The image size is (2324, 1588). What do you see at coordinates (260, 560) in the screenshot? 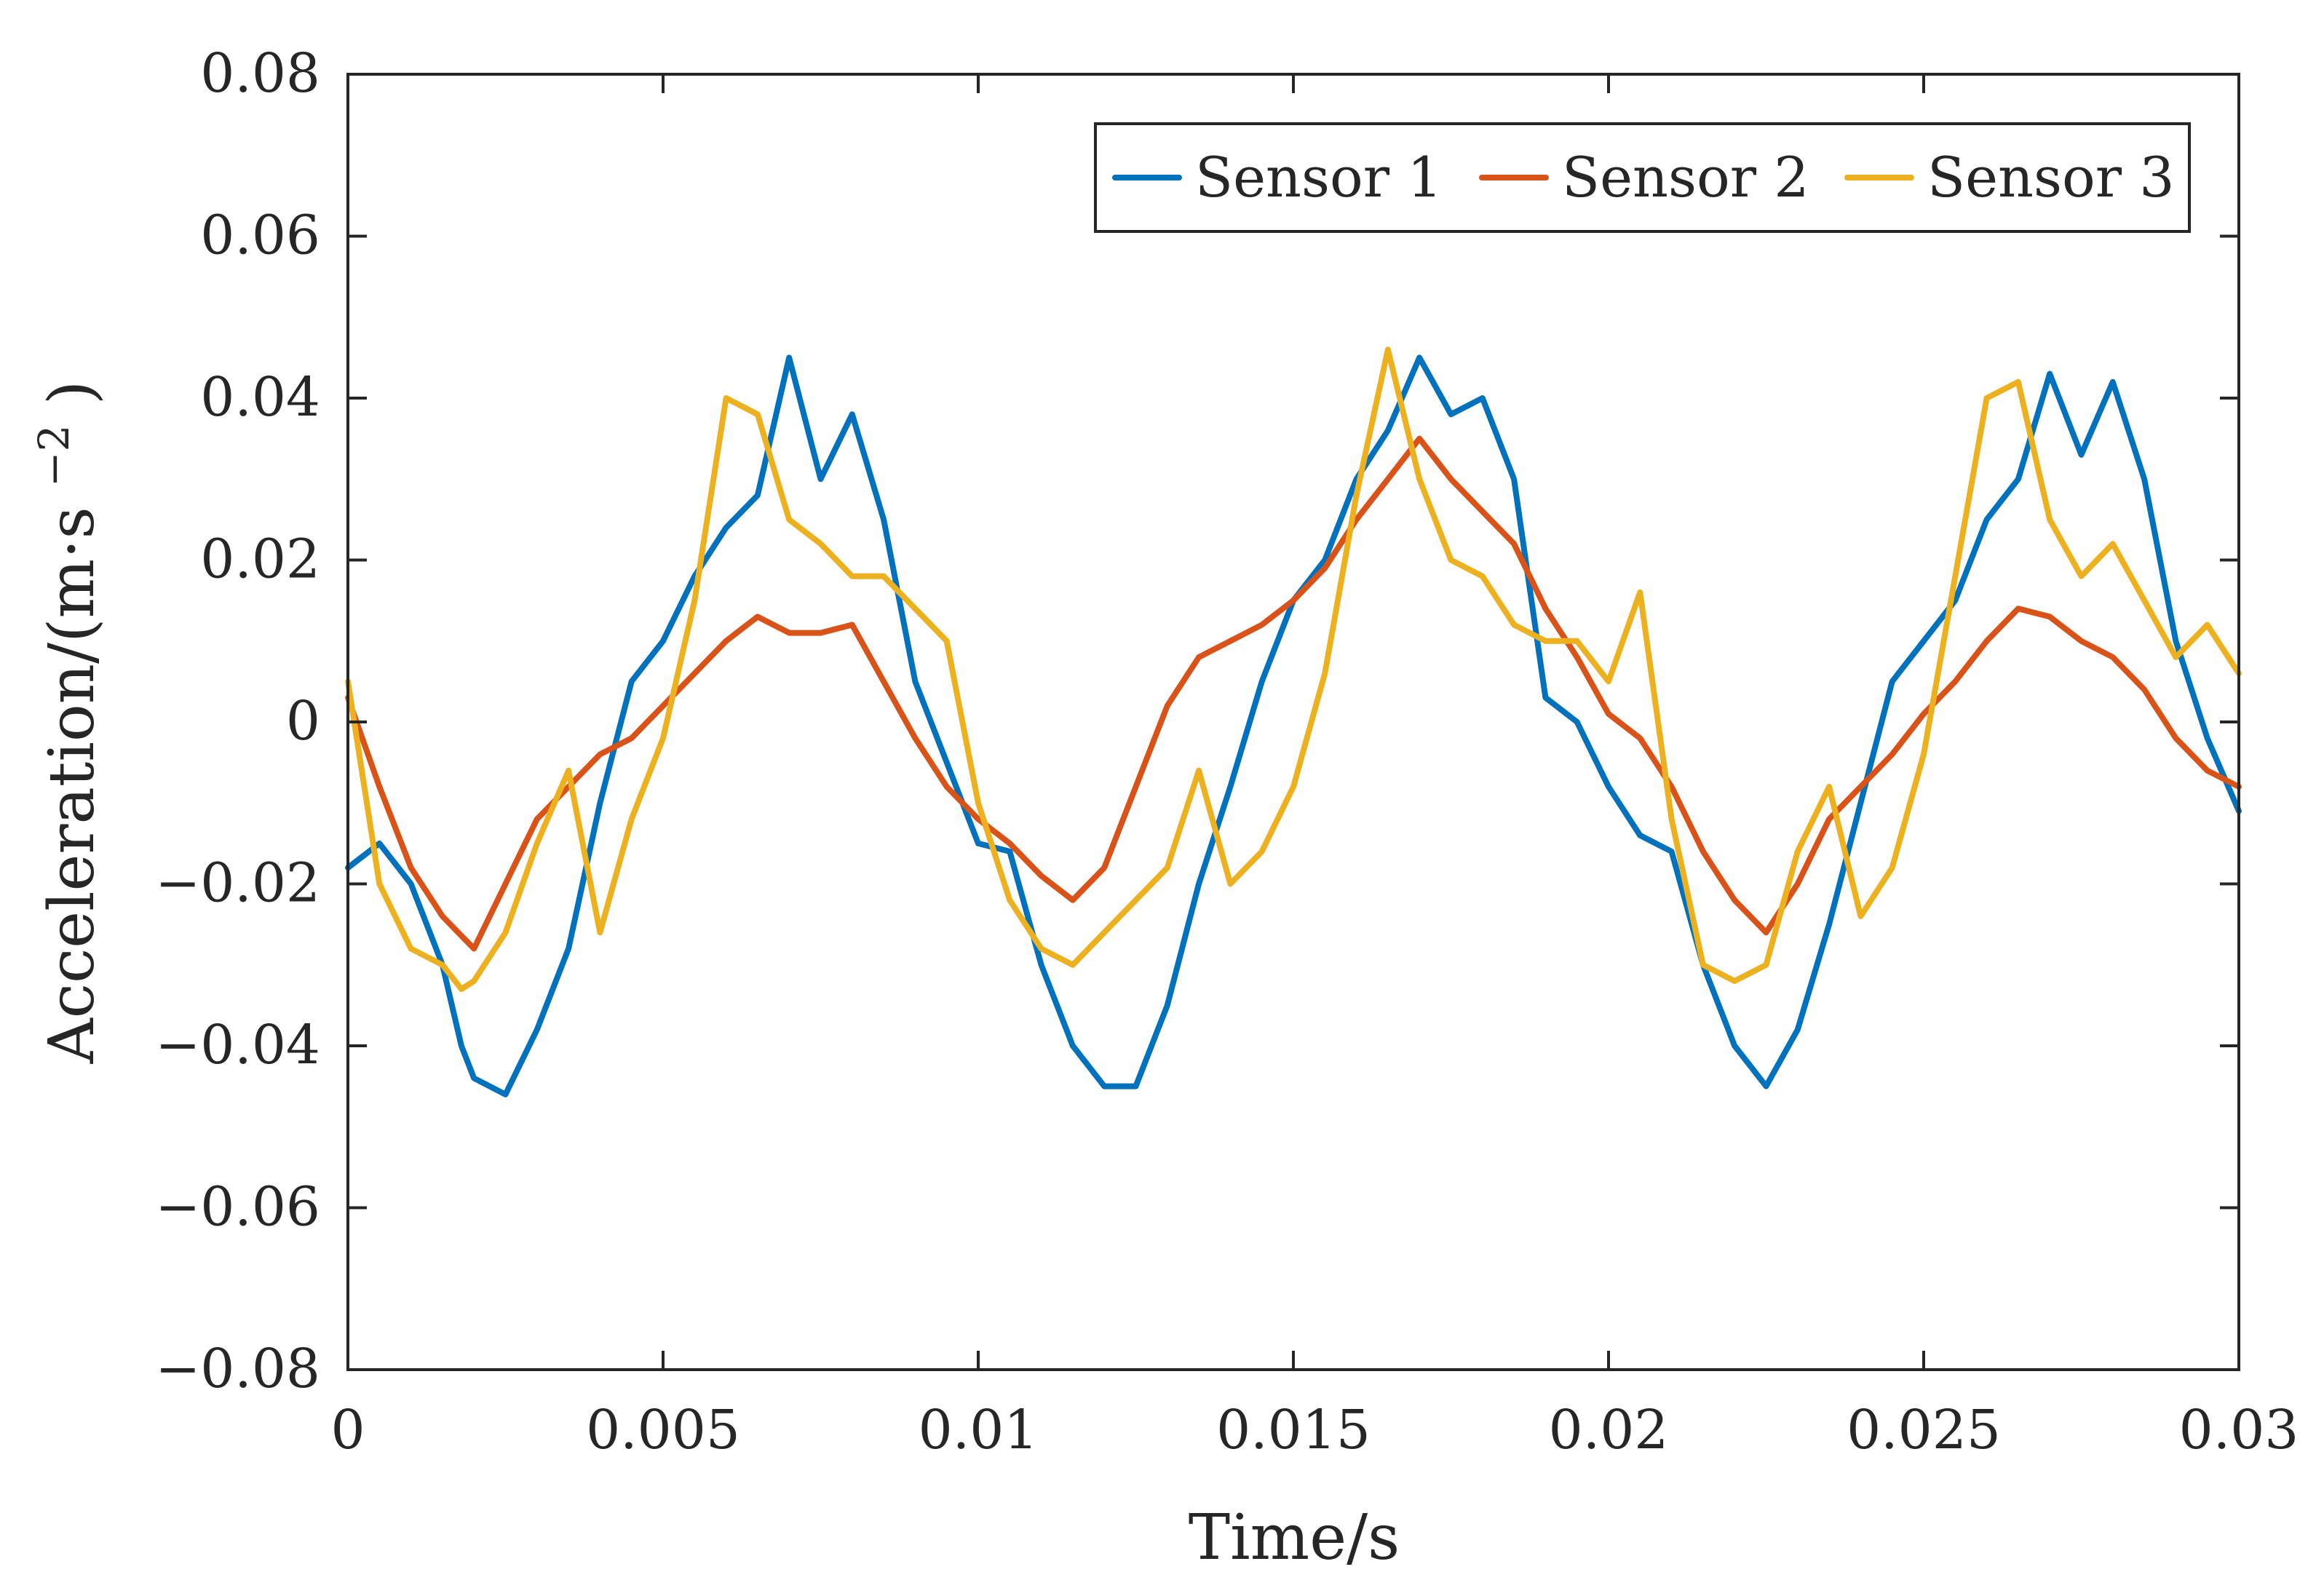
I see `y-tick-label: 0.02` at bounding box center [260, 560].